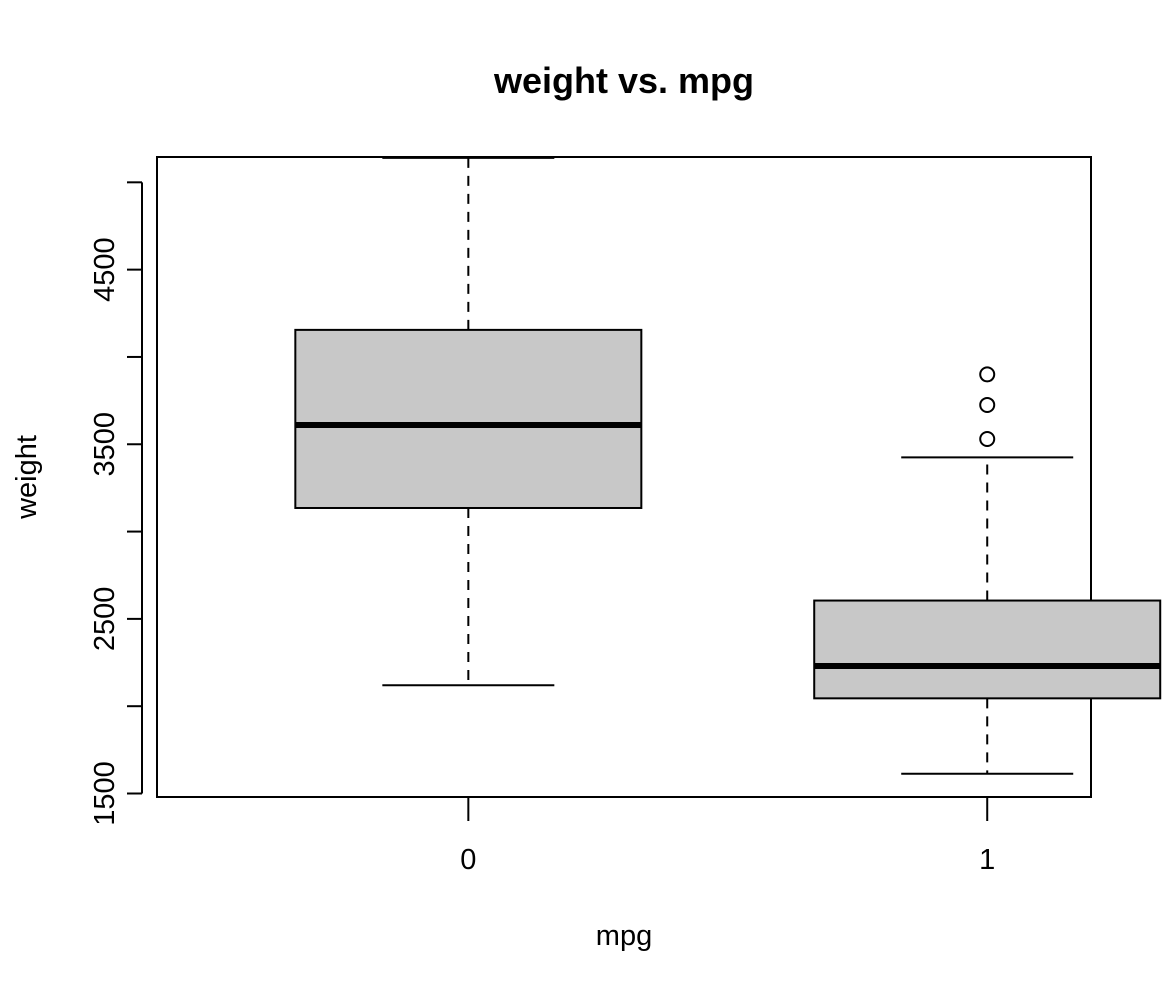 The width and height of the screenshot is (1172, 994). Describe the element at coordinates (116, 503) in the screenshot. I see `y-axis: 1500 2500 3500 4500` at that location.